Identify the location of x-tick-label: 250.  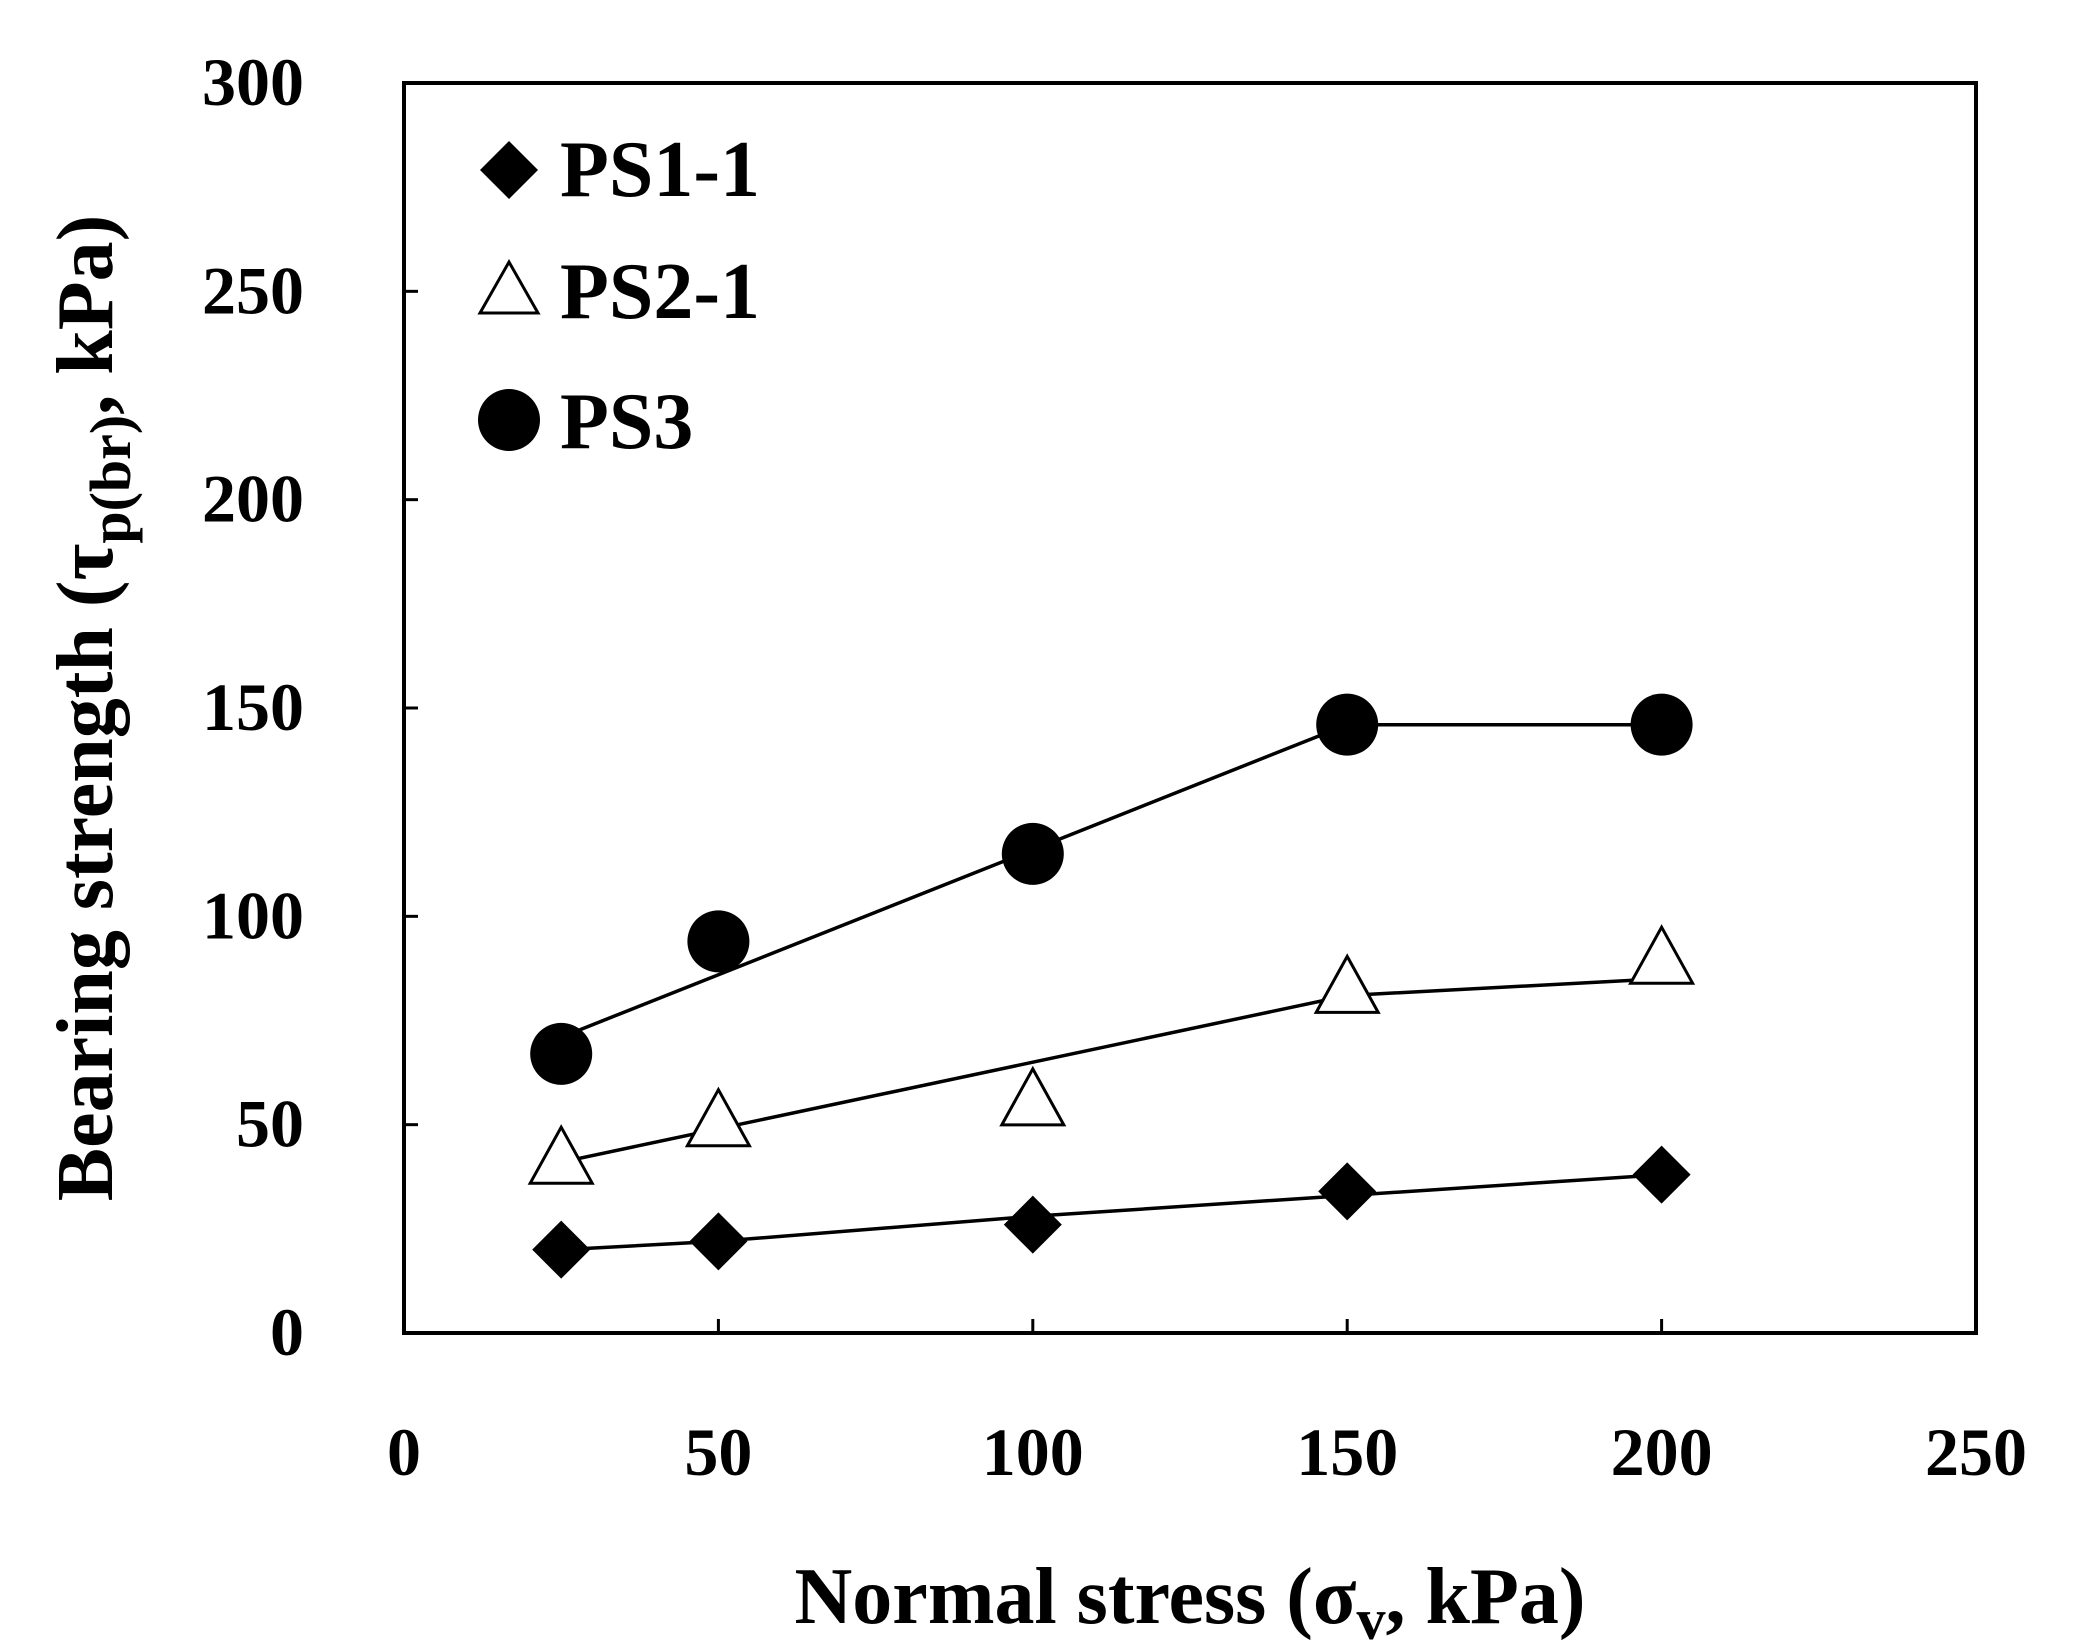
(1976, 1452).